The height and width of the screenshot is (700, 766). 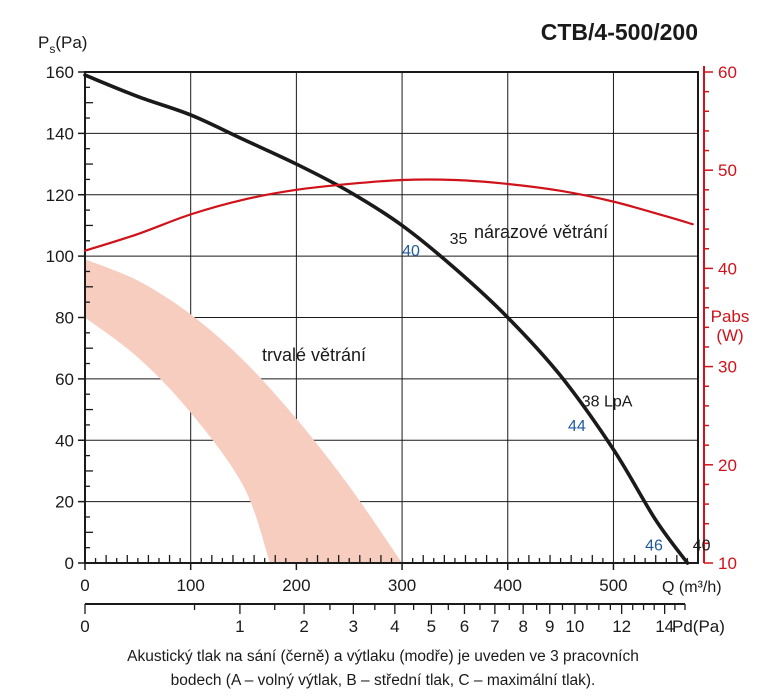 I want to click on pd-axis-label: Pd(Pa), so click(x=698, y=626).